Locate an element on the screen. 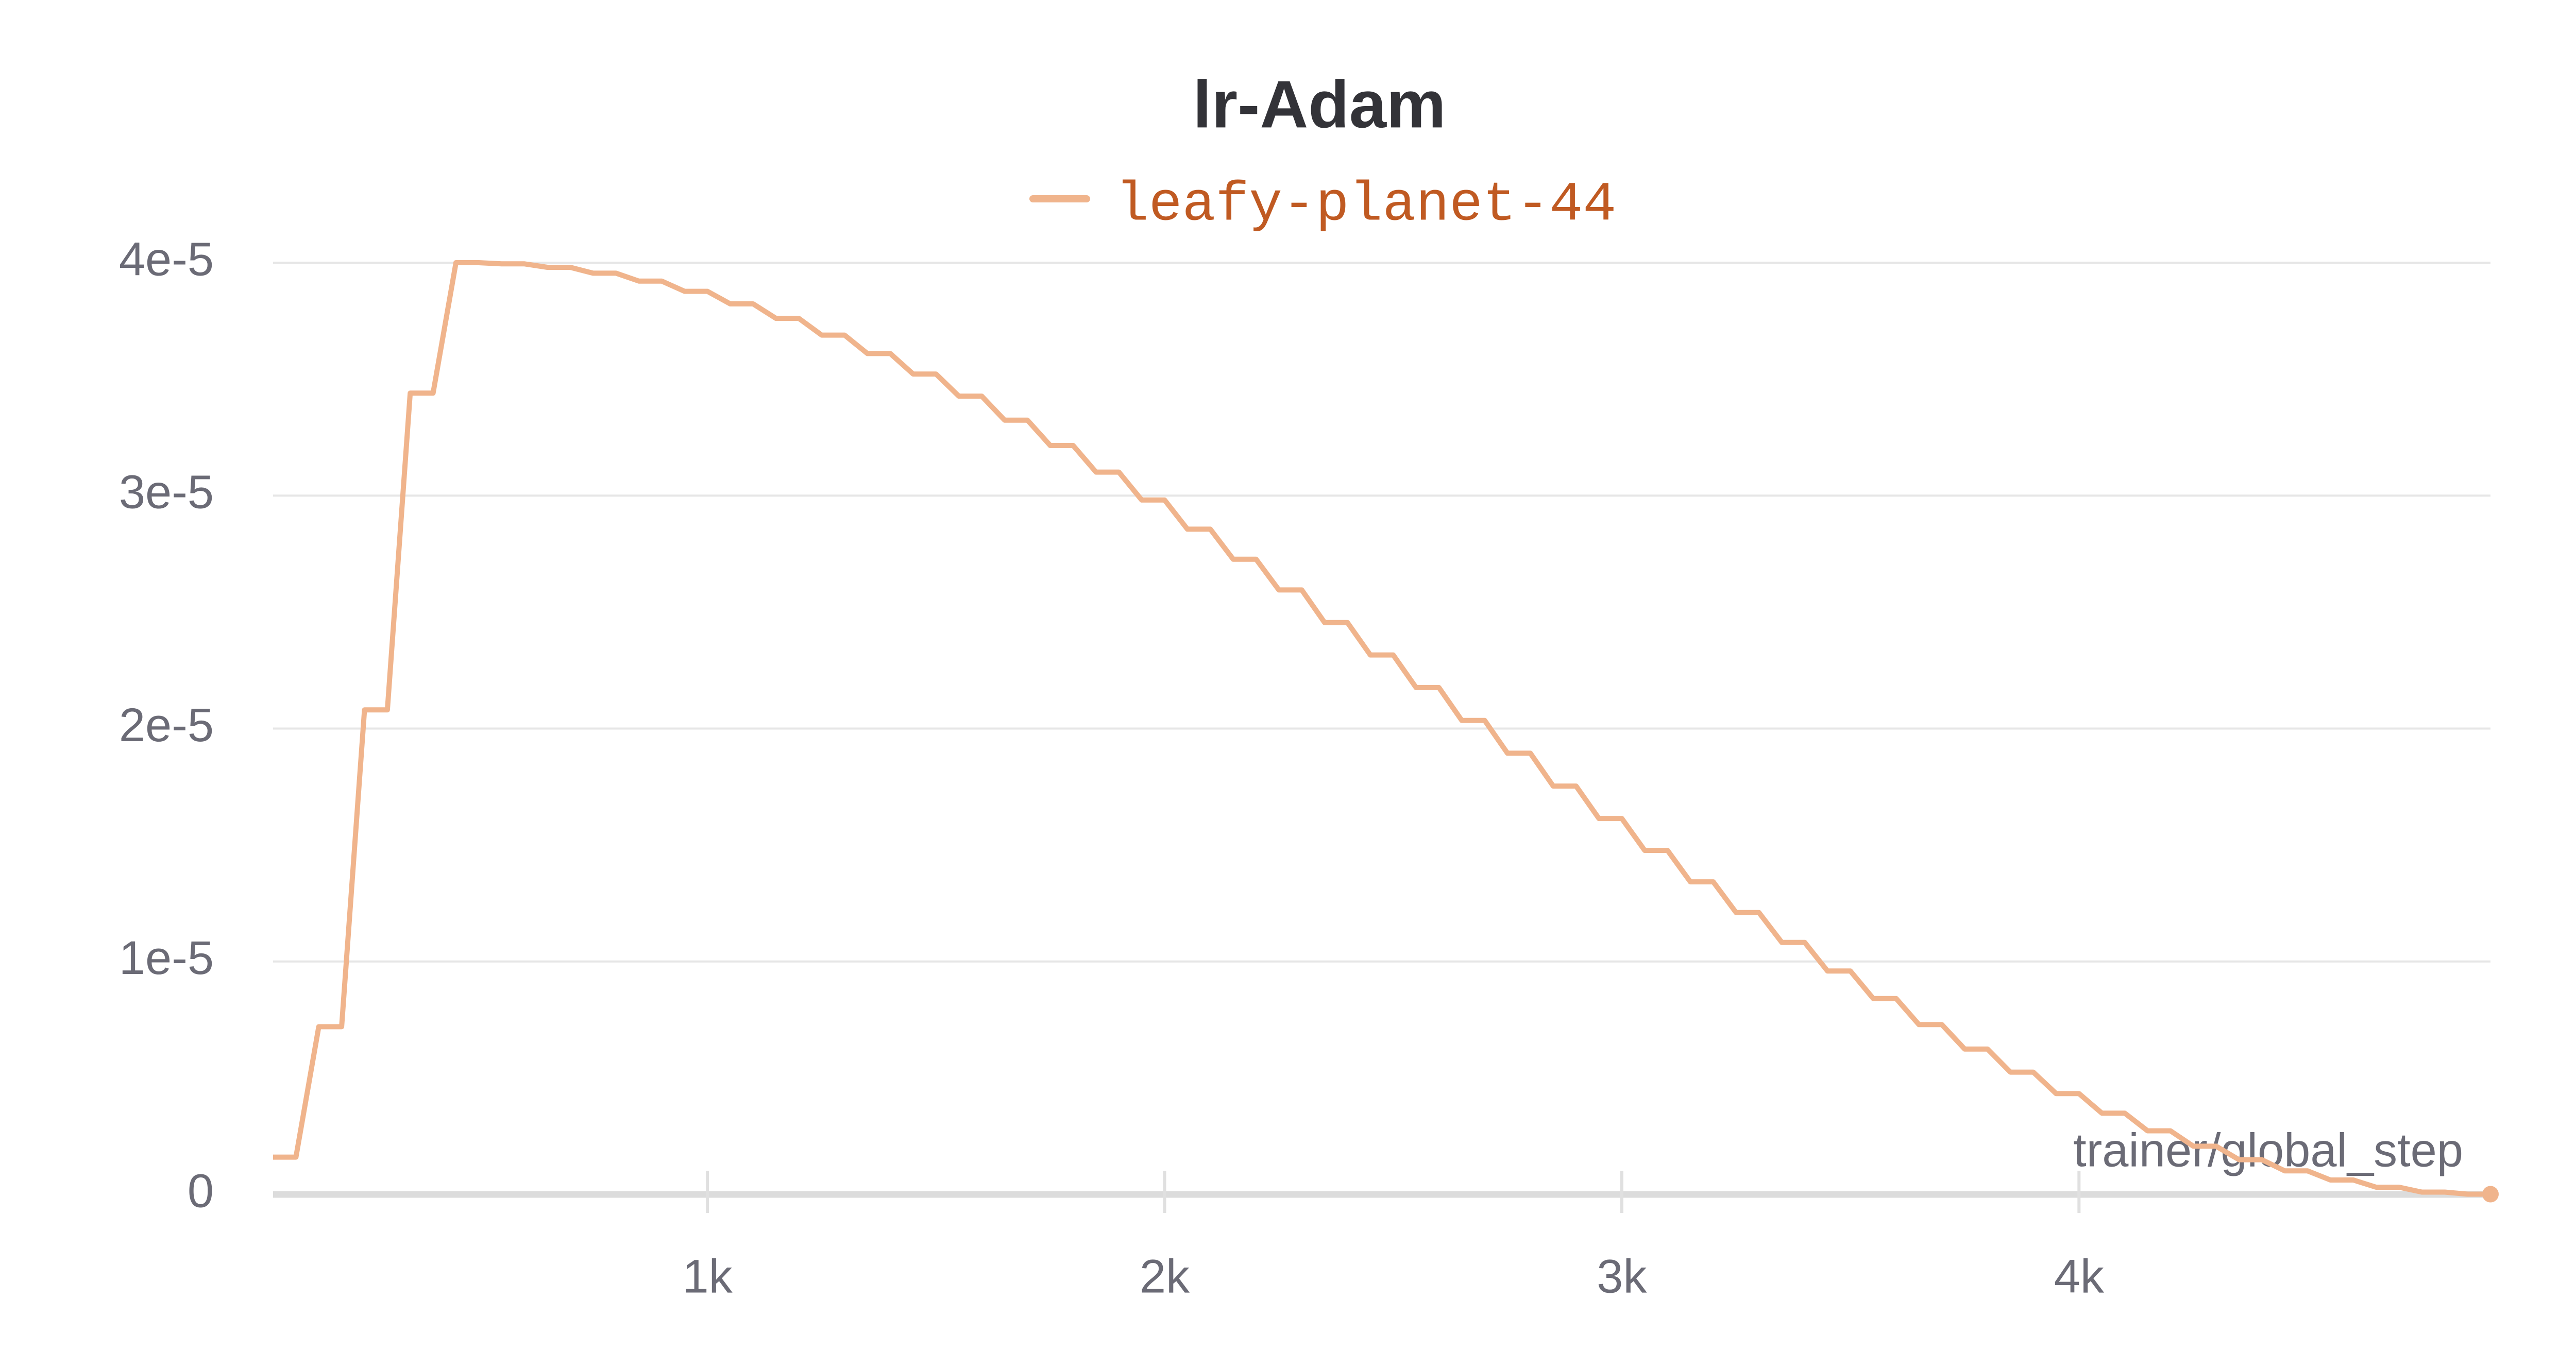  y-tick-label: 0 is located at coordinates (201, 1191).